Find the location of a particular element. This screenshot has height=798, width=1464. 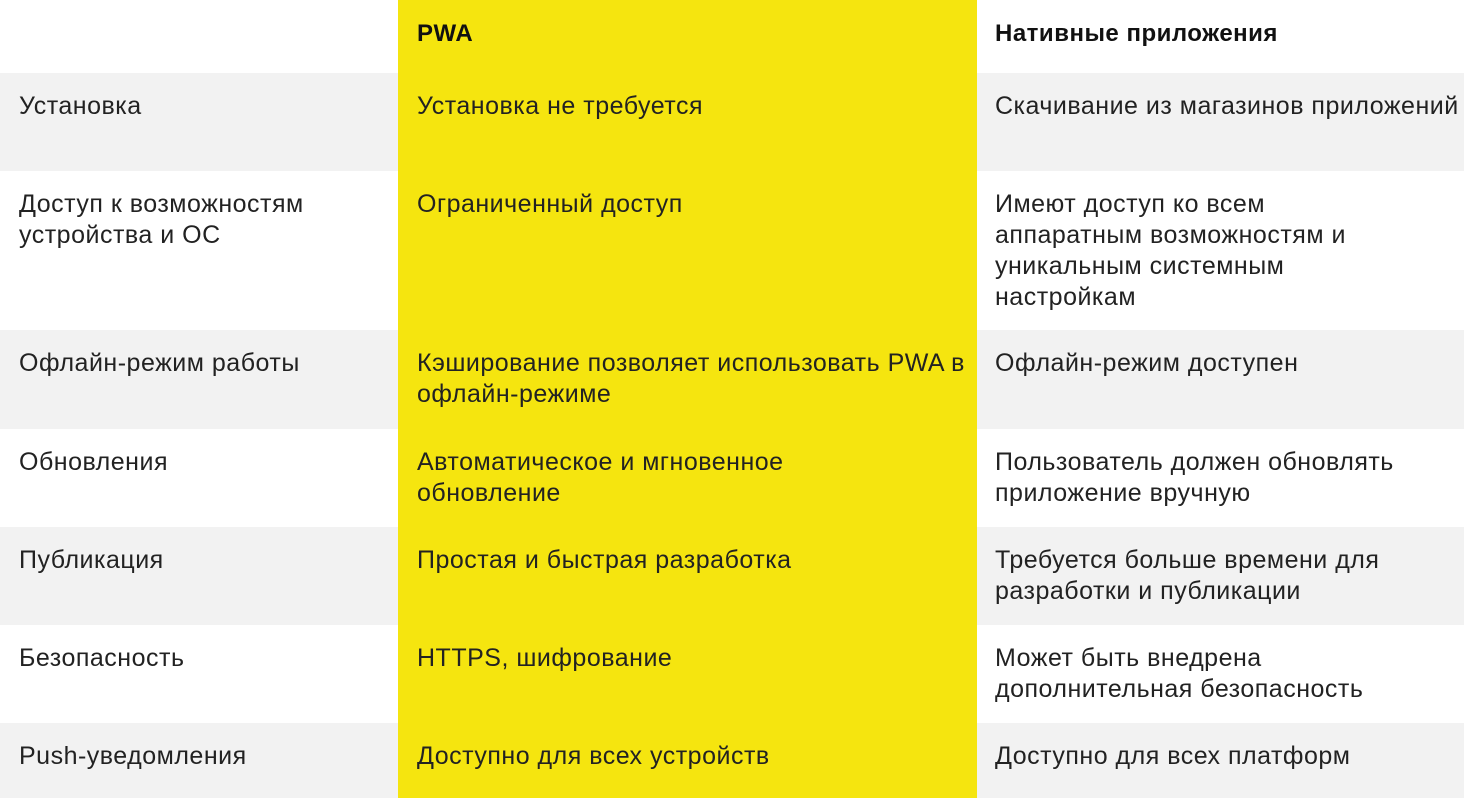

feature-cell: Безопасность is located at coordinates (102, 658).